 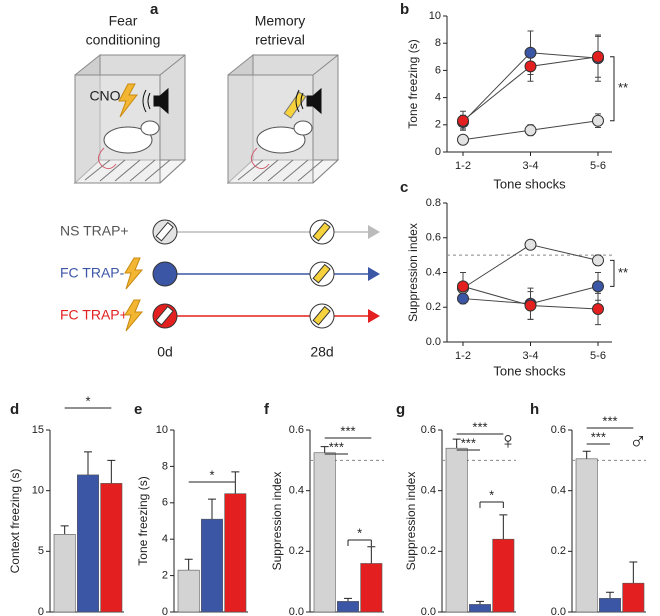 What do you see at coordinates (433, 203) in the screenshot?
I see `y-tick-label: 0.8` at bounding box center [433, 203].